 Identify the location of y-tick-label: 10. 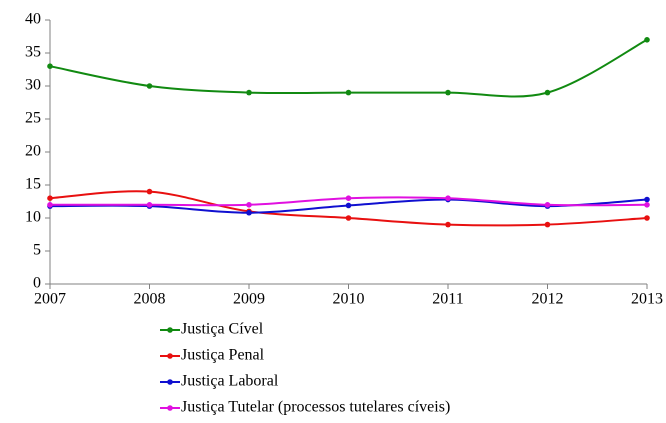
(33, 217).